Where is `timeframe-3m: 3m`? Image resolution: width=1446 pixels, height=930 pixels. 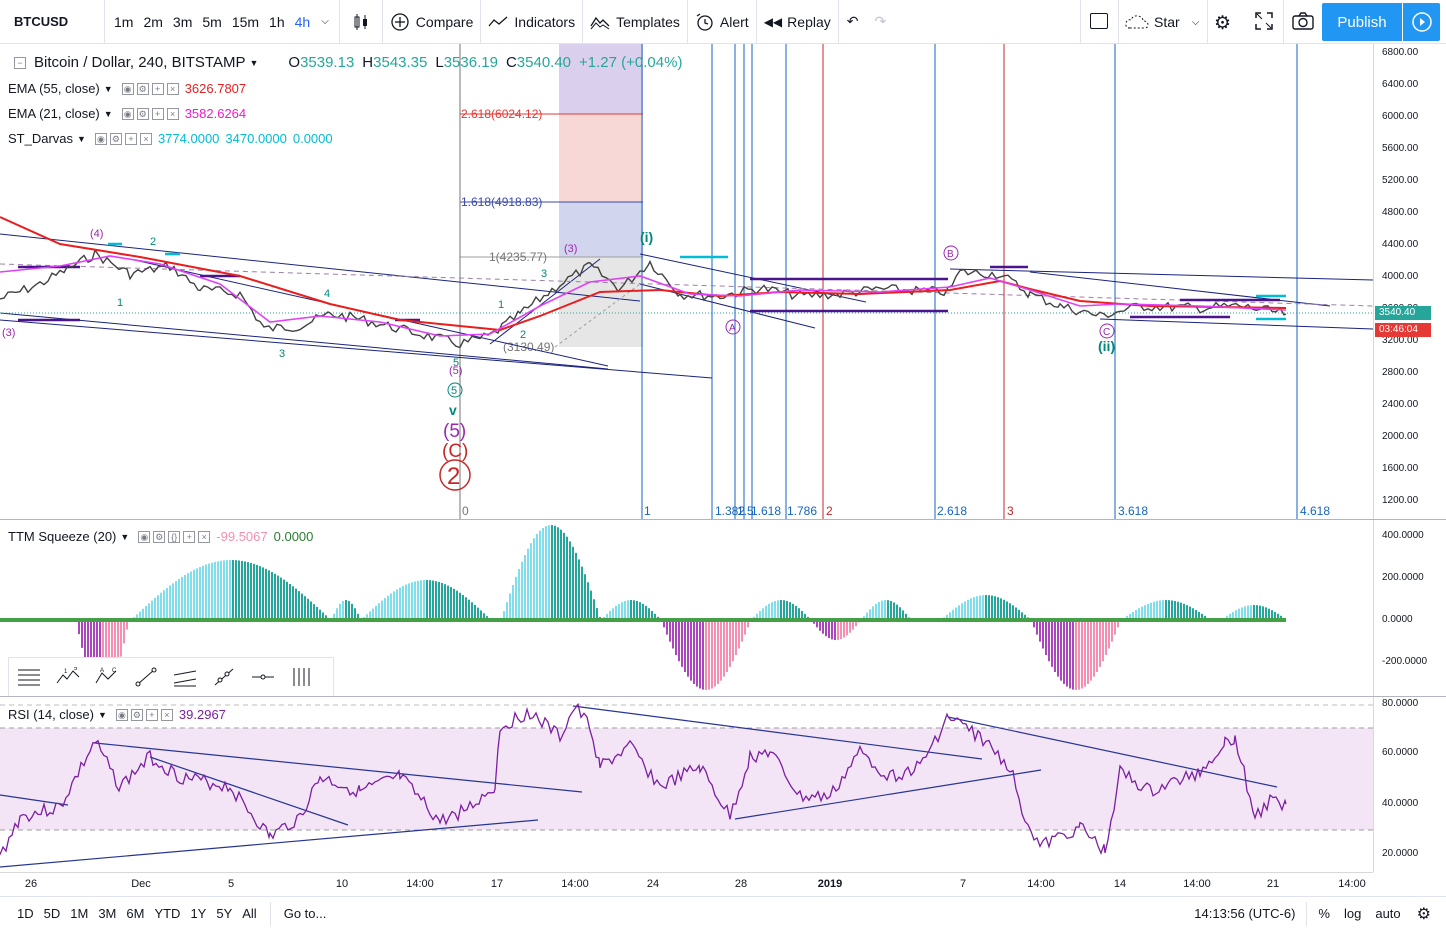 timeframe-3m: 3m is located at coordinates (182, 21).